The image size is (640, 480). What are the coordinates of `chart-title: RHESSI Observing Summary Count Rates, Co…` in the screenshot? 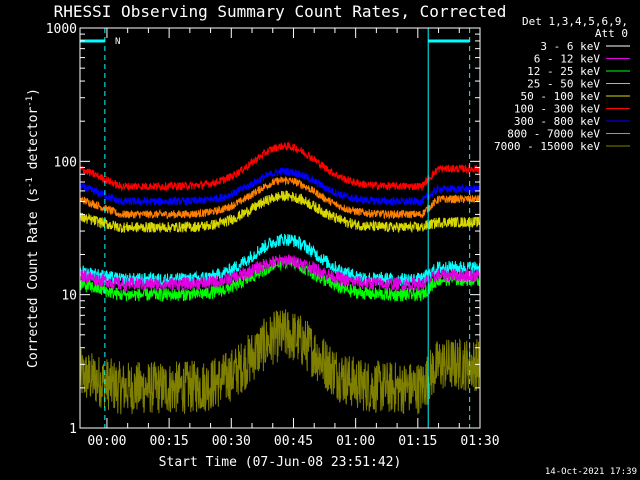 It's located at (280, 11).